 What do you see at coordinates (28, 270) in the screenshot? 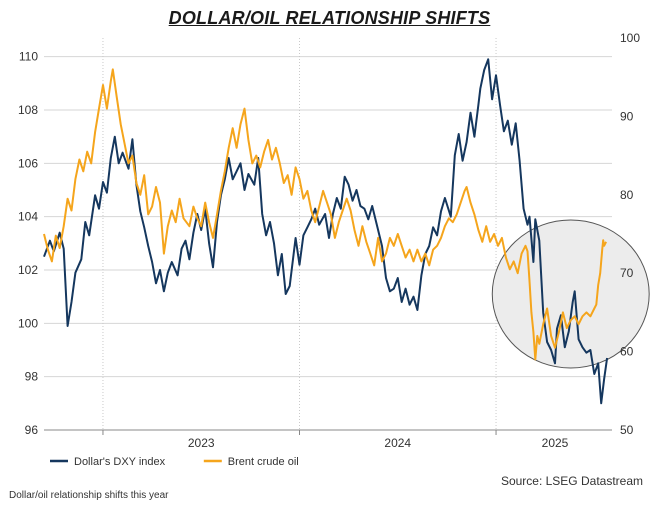
I see `y-left-tick-label: 102` at bounding box center [28, 270].